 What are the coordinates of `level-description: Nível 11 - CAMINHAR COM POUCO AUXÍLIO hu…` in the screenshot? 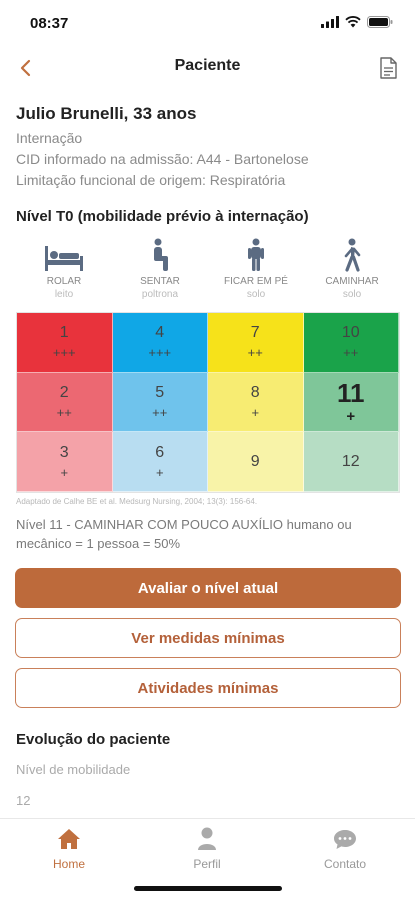 It's located at (184, 534).